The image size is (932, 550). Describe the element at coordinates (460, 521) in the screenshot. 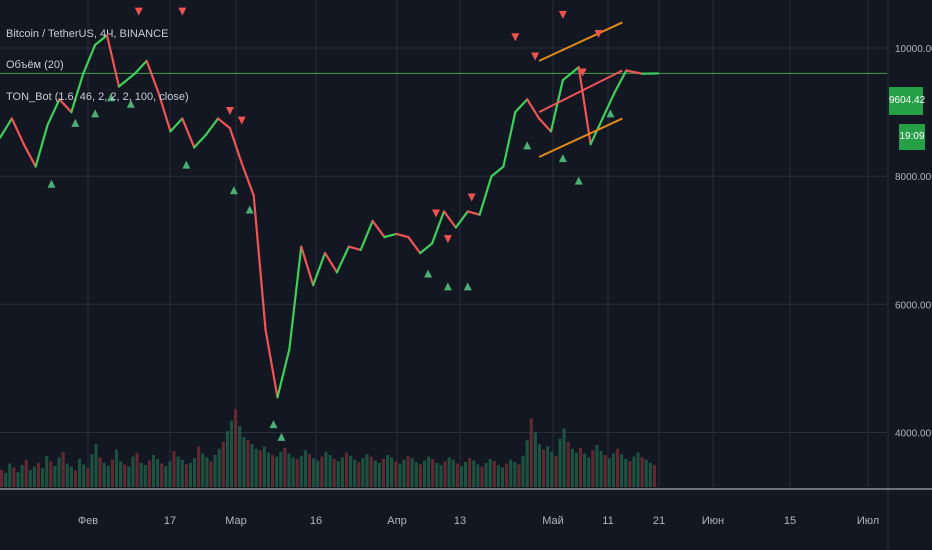

I see `x-tick-label: 13` at that location.